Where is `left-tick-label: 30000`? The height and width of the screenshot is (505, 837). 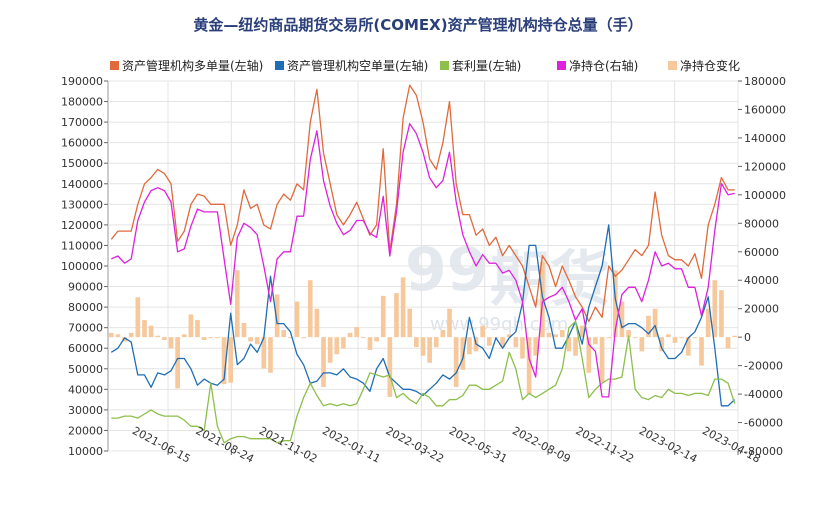 left-tick-label: 30000 is located at coordinates (85, 410).